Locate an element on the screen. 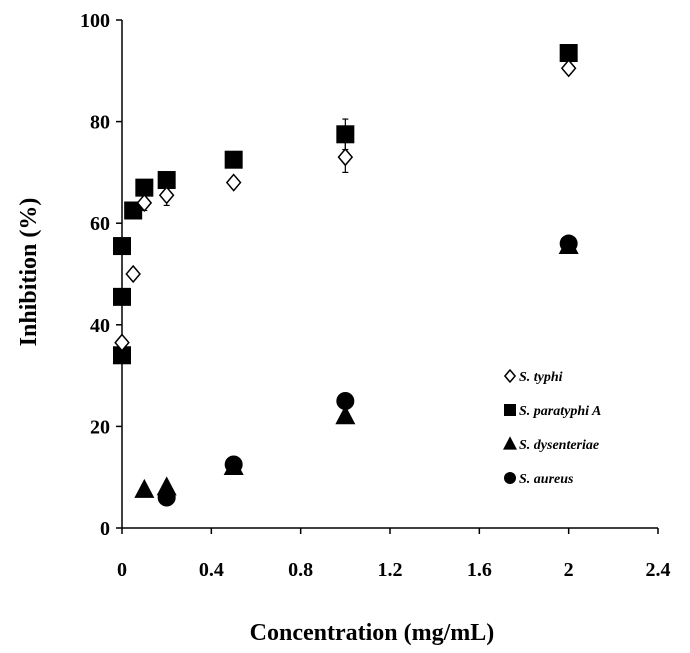 This screenshot has width=690, height=653. y-tick-label: 20 is located at coordinates (100, 427).